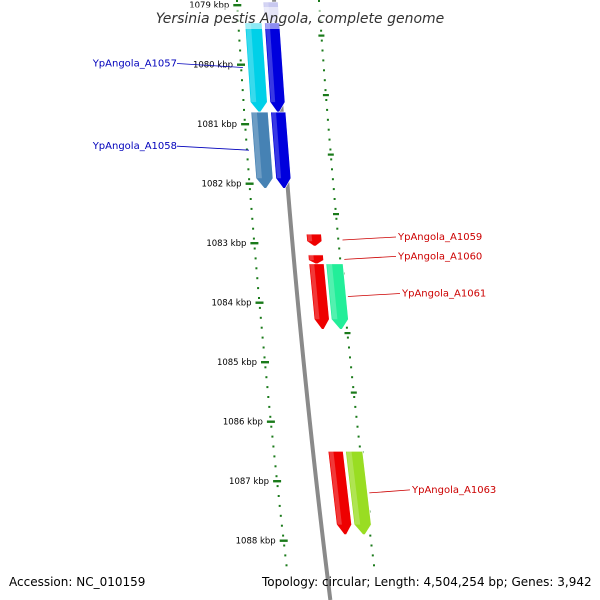 The width and height of the screenshot is (600, 600). Describe the element at coordinates (226, 244) in the screenshot. I see `tick-label: 1083 kbp` at that location.